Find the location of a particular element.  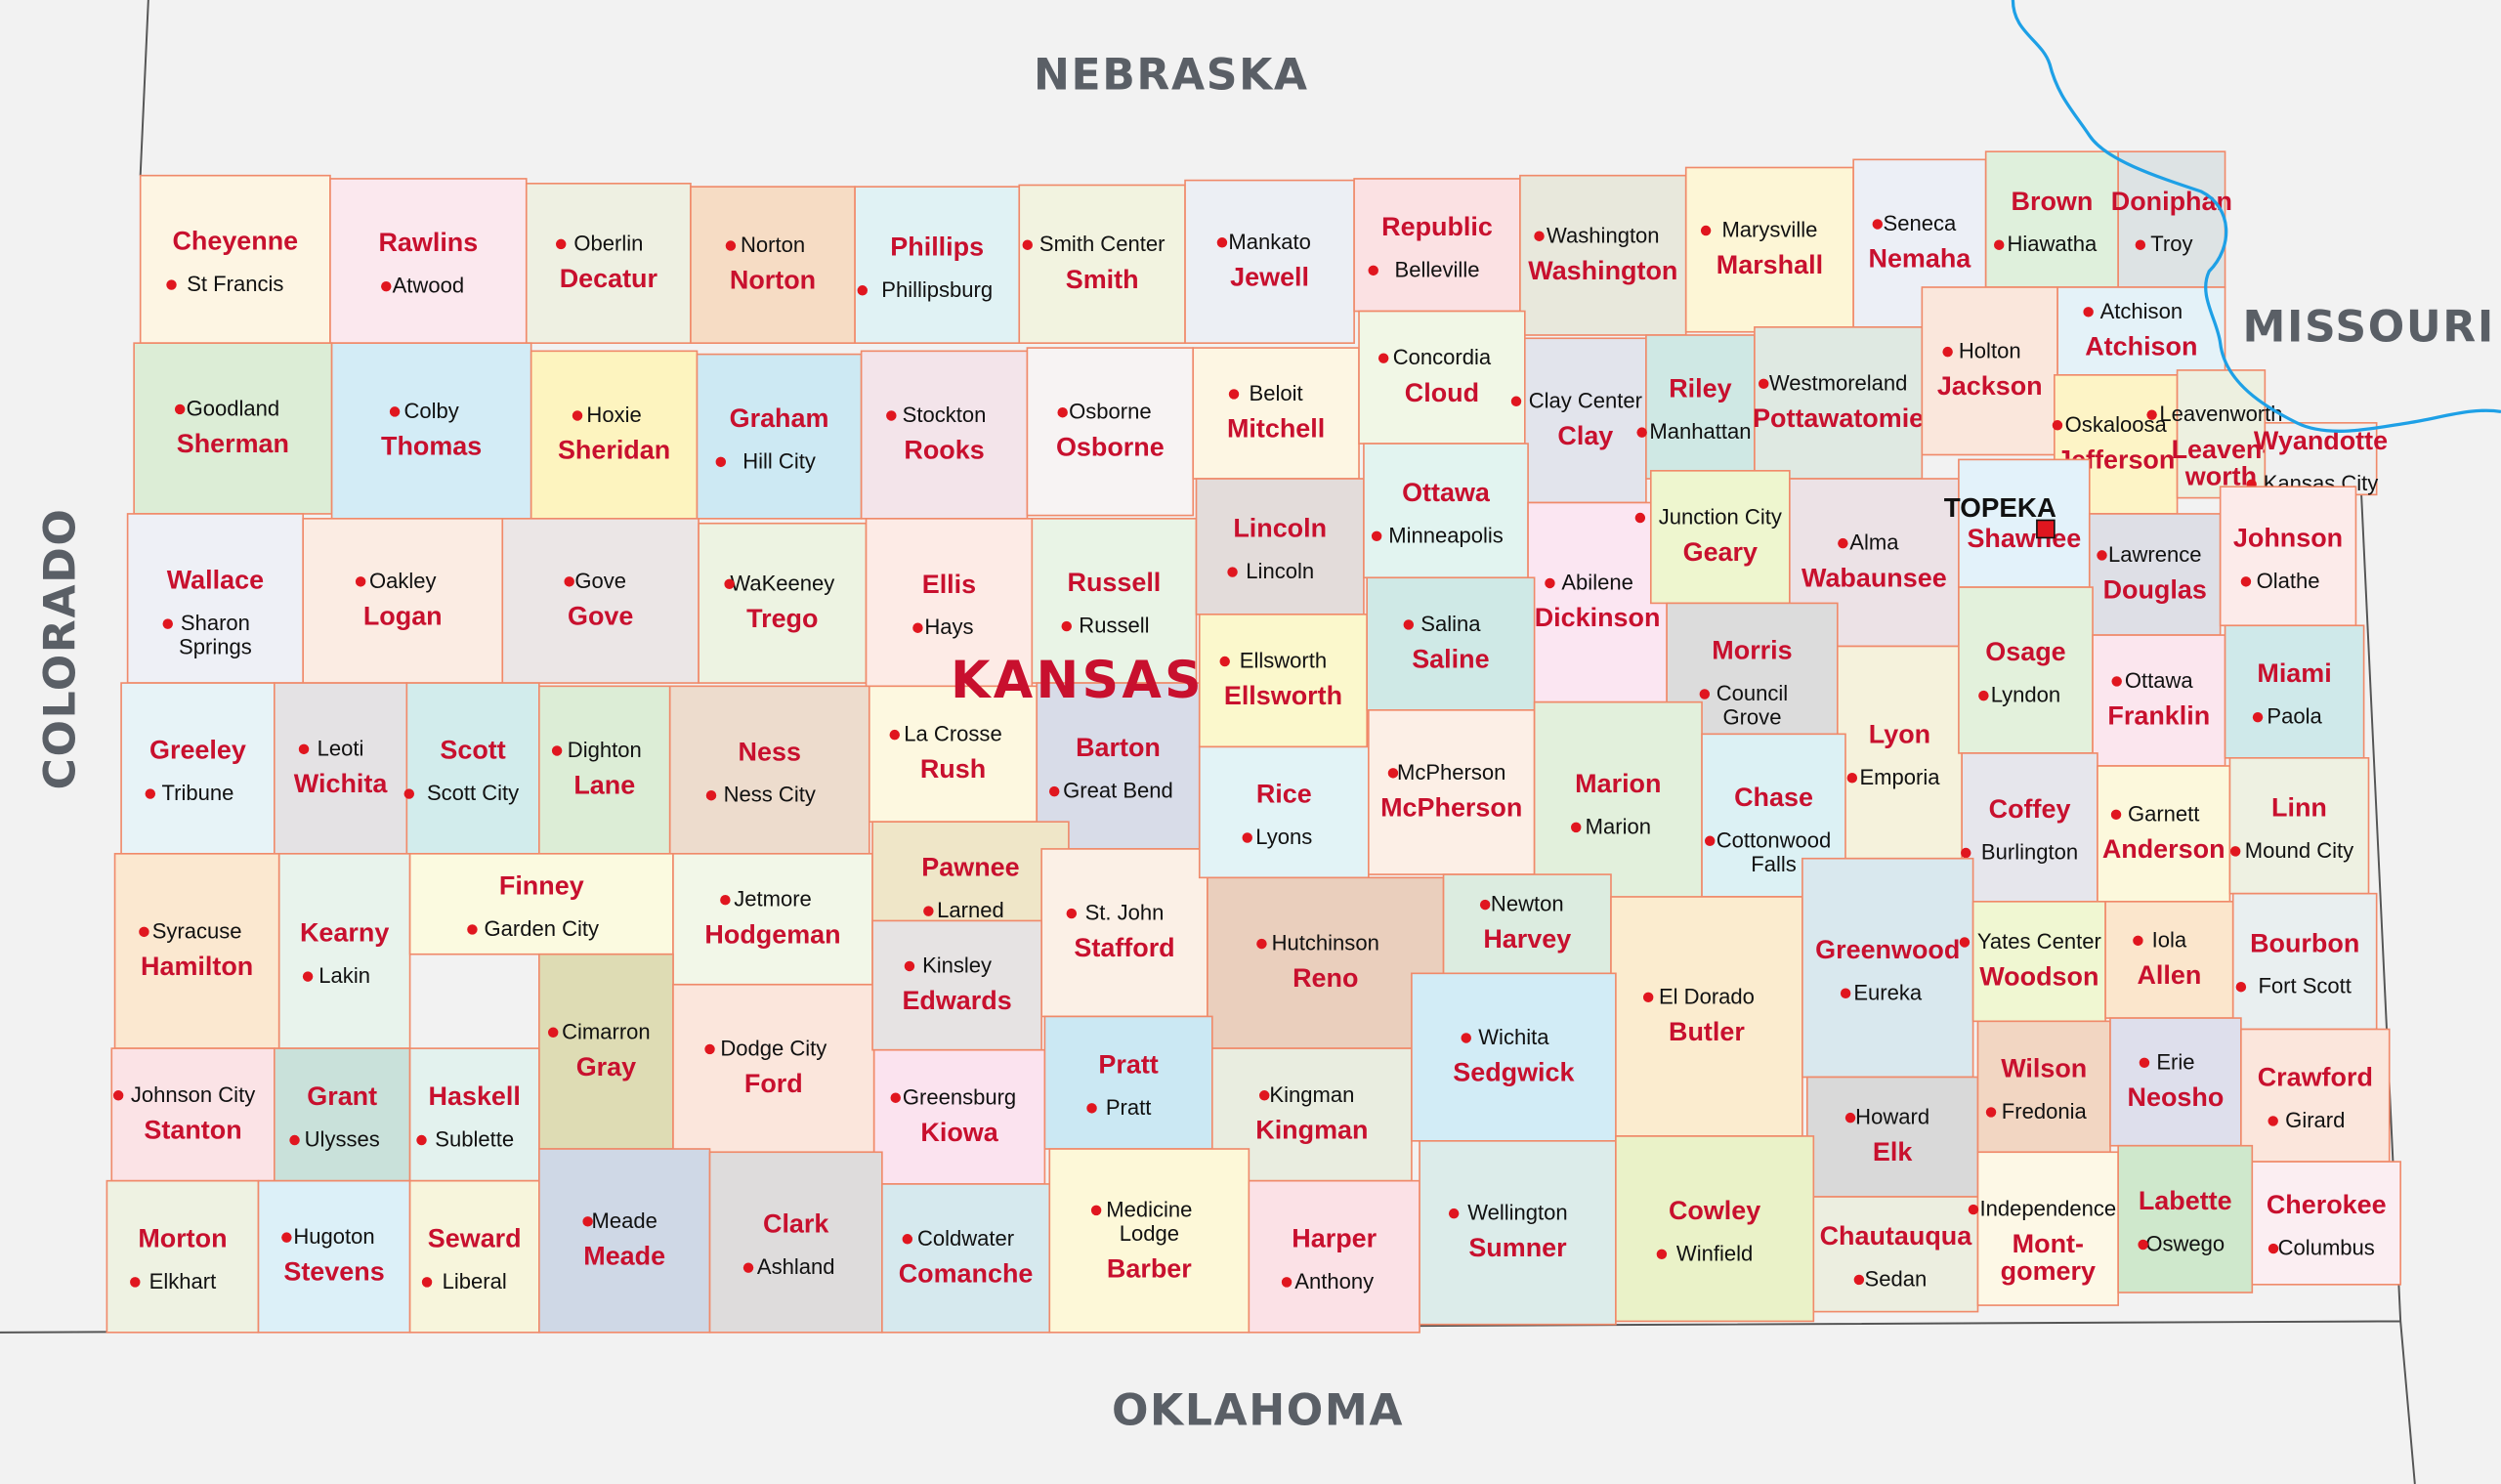

county-wilson: Wilson Fredonia is located at coordinates (2043, 1087).